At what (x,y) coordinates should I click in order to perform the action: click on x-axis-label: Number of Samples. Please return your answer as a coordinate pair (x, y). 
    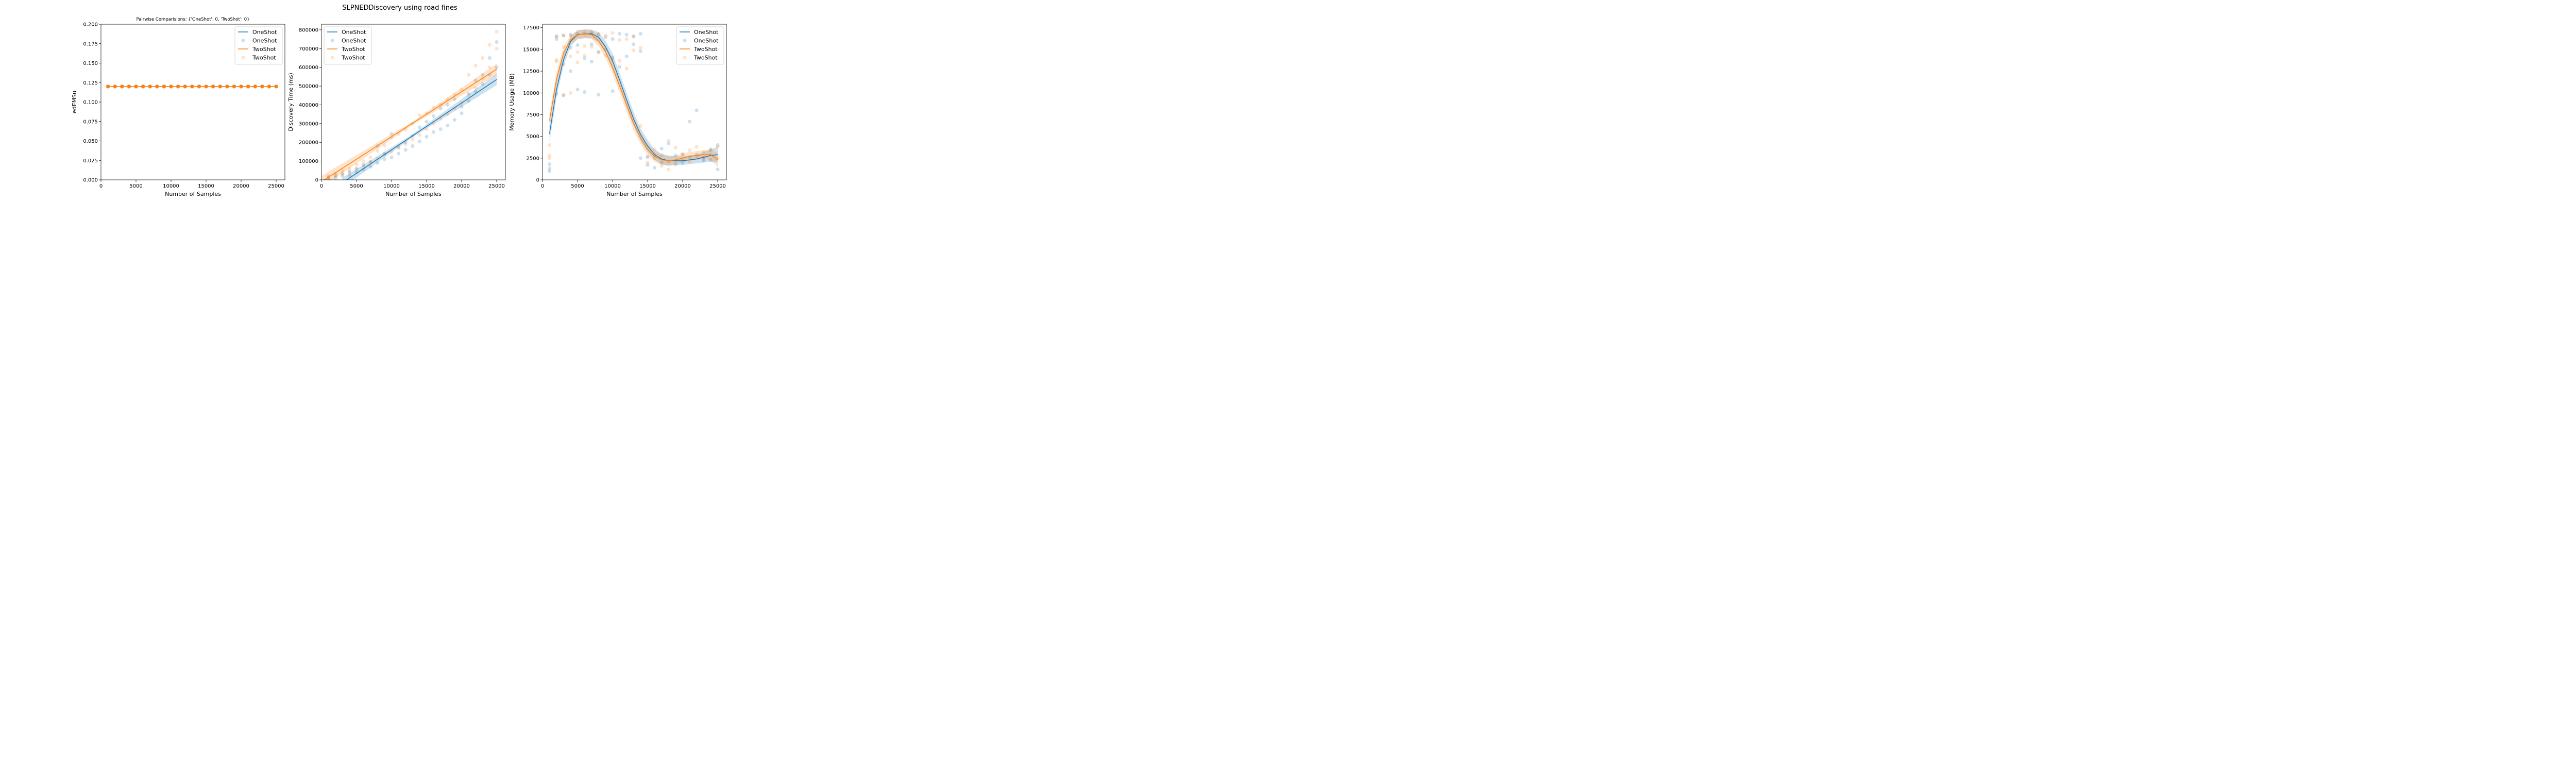
    Looking at the image, I should click on (414, 194).